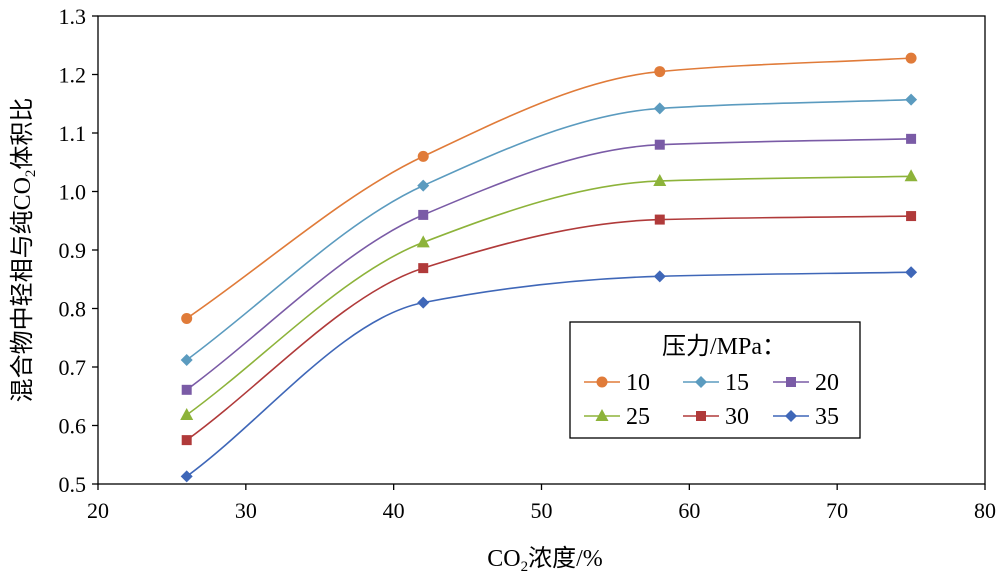 This screenshot has width=1000, height=582. What do you see at coordinates (545, 560) in the screenshot?
I see `x-axis-title: CO2浓度/%` at bounding box center [545, 560].